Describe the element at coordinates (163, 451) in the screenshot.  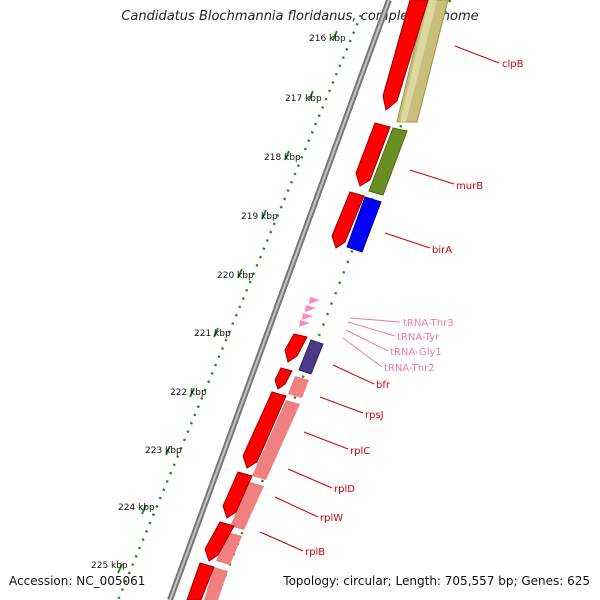
I see `scale-label: 223 kbp` at that location.